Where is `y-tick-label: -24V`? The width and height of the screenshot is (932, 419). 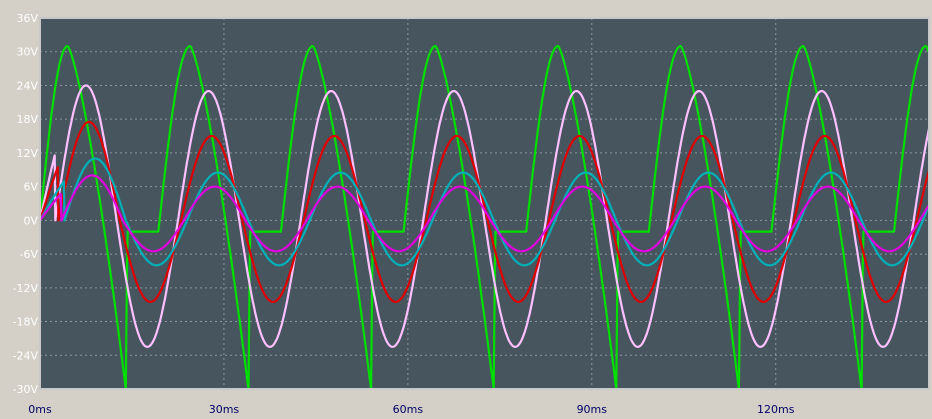 y-tick-label: -24V is located at coordinates (26, 355).